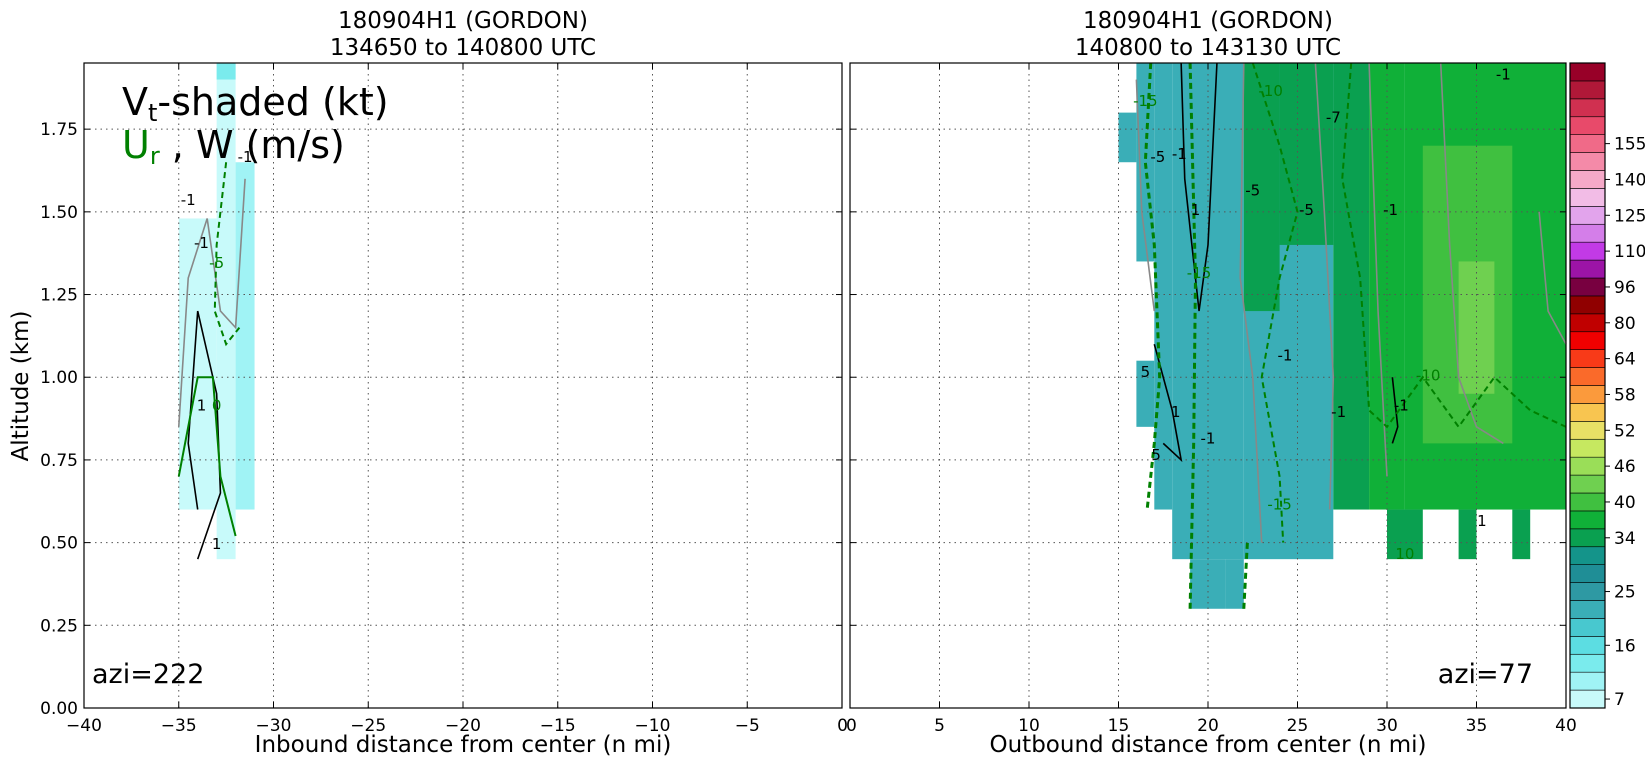  What do you see at coordinates (84, 726) in the screenshot?
I see `x-tick-label: −40` at bounding box center [84, 726].